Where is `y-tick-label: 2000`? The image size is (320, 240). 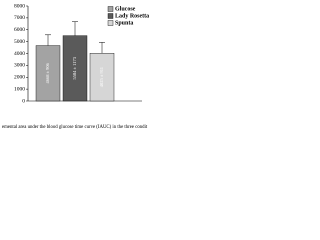 y-tick-label: 2000 is located at coordinates (19, 78).